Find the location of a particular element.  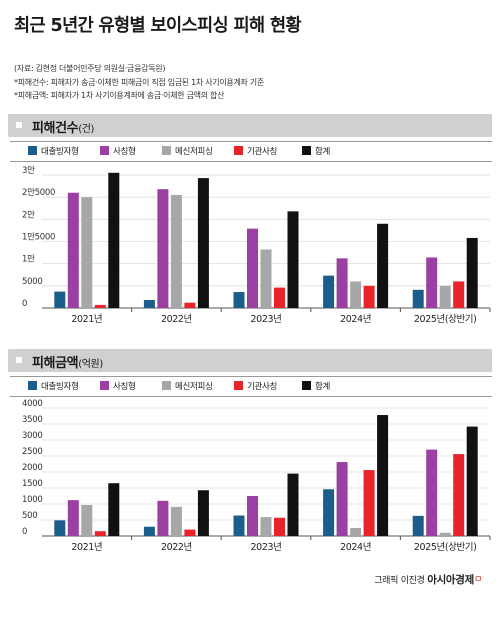

bar-기관사칭-2025년-상반기- is located at coordinates (459, 294).